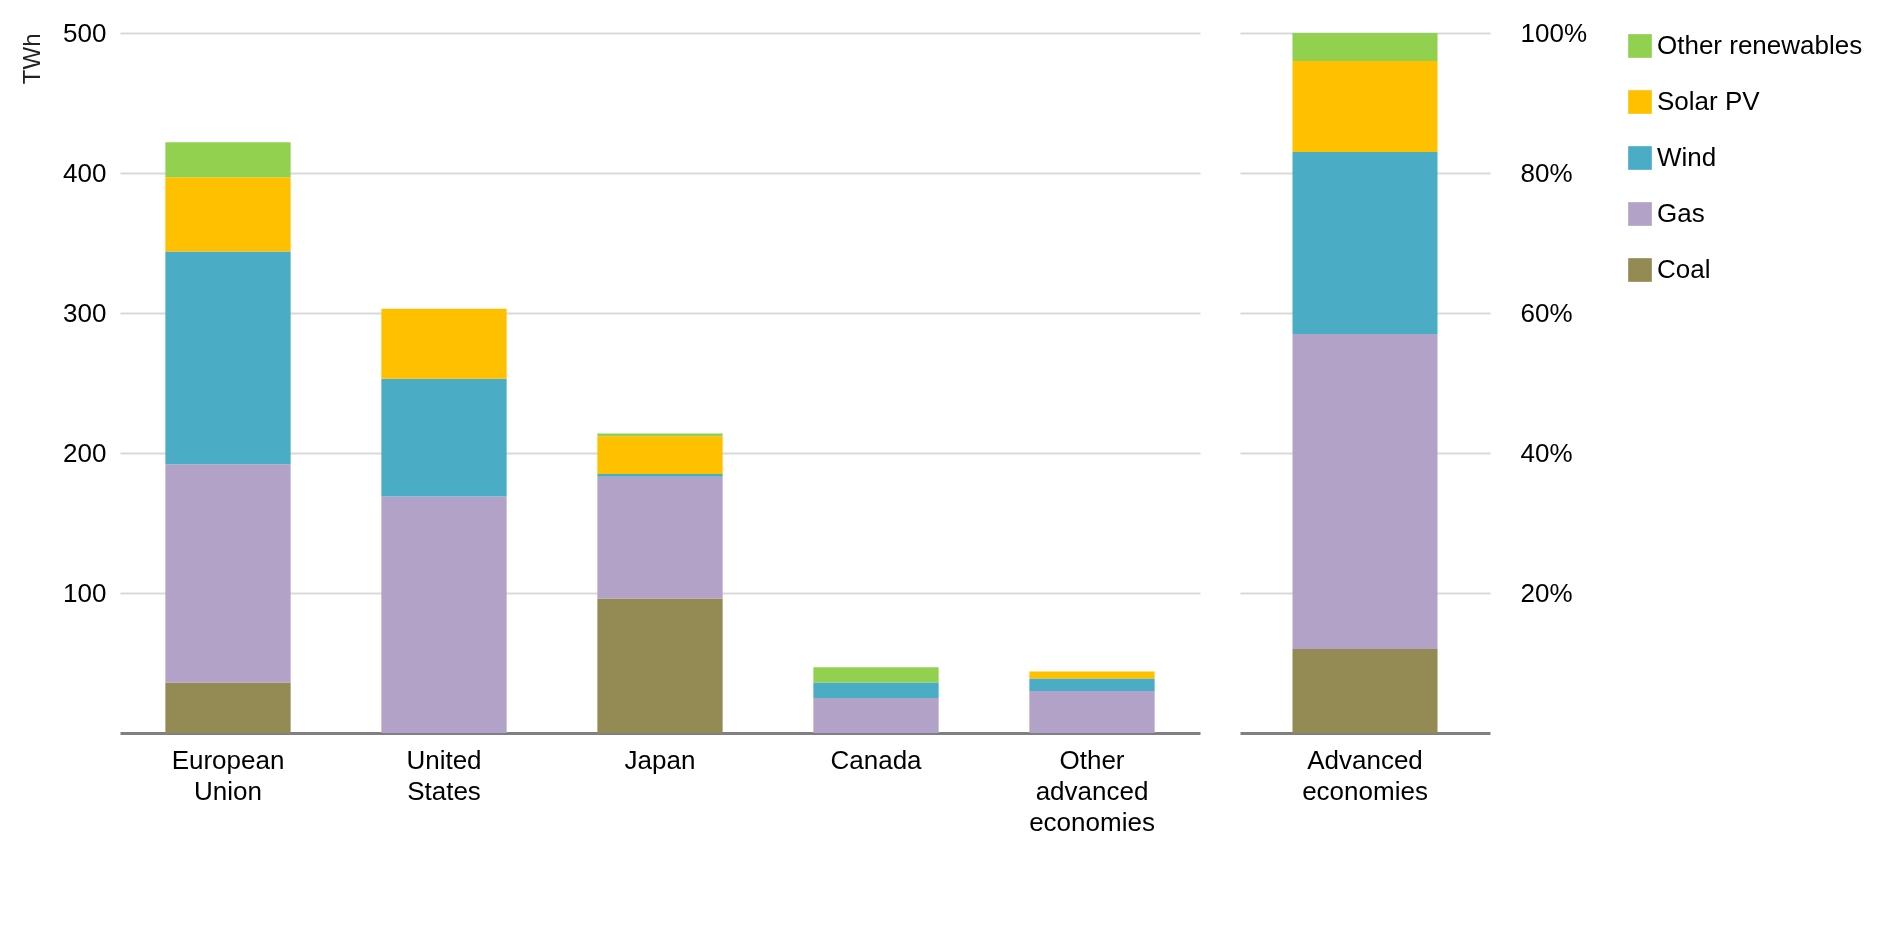  Describe the element at coordinates (228, 775) in the screenshot. I see `x-tick-label: European Union` at that location.